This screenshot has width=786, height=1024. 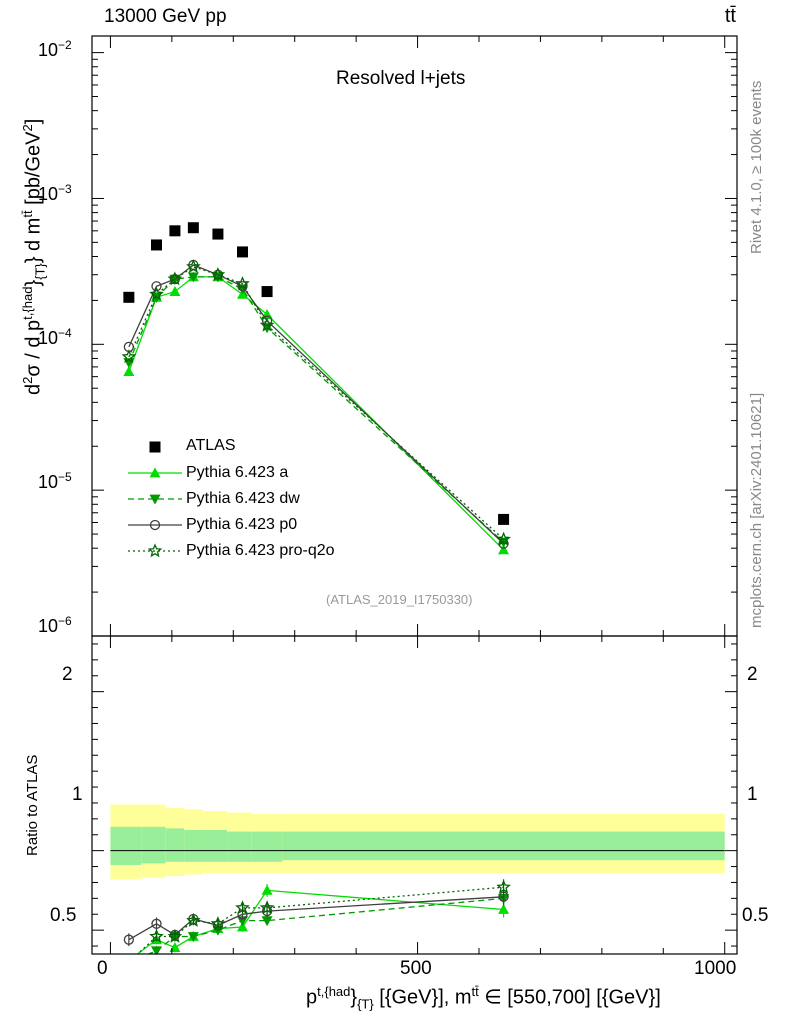 I want to click on ratio-tick-label: 0.5, so click(x=63, y=915).